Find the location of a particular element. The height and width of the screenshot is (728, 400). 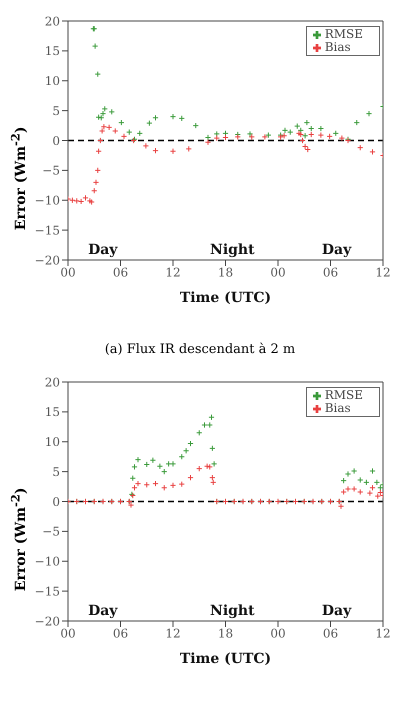

legend-label: RMSE is located at coordinates (343, 34).